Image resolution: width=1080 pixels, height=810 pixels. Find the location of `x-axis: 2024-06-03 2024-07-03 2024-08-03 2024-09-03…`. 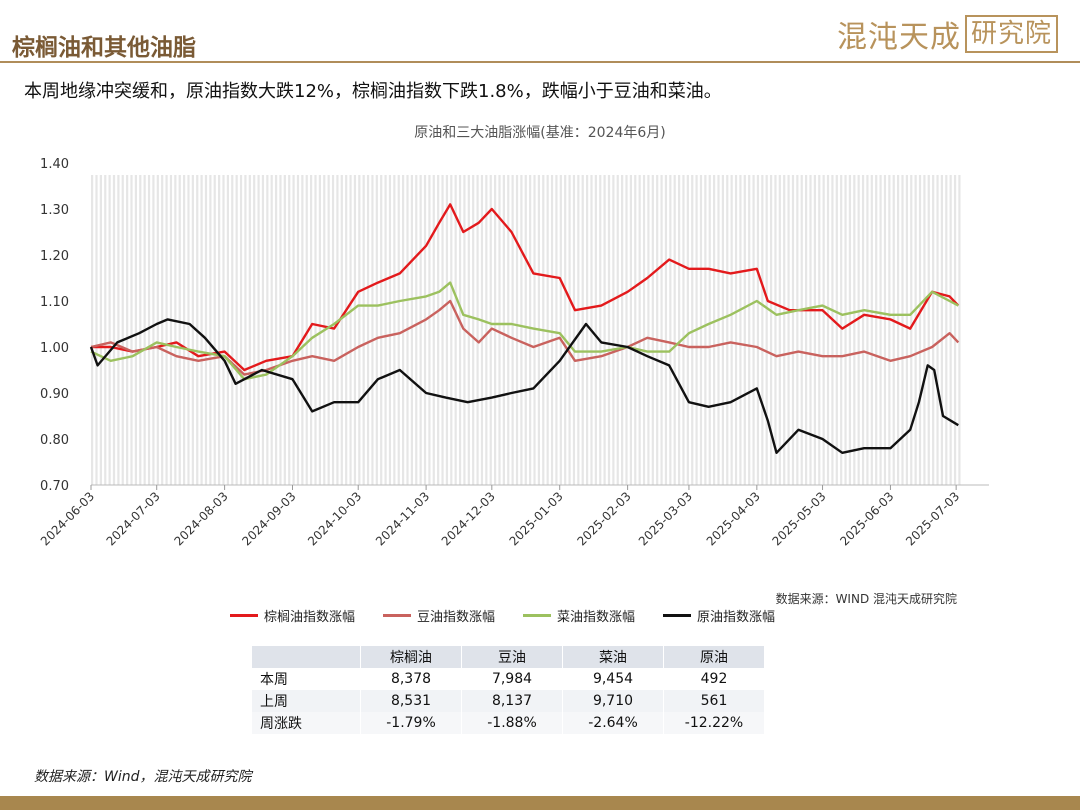

x-axis: 2024-06-03 2024-07-03 2024-08-03 2024-09-03… is located at coordinates (513, 516).